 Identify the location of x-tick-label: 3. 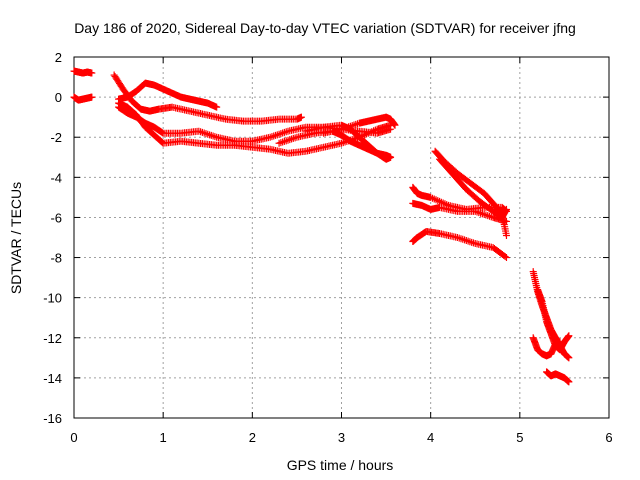
(341, 437).